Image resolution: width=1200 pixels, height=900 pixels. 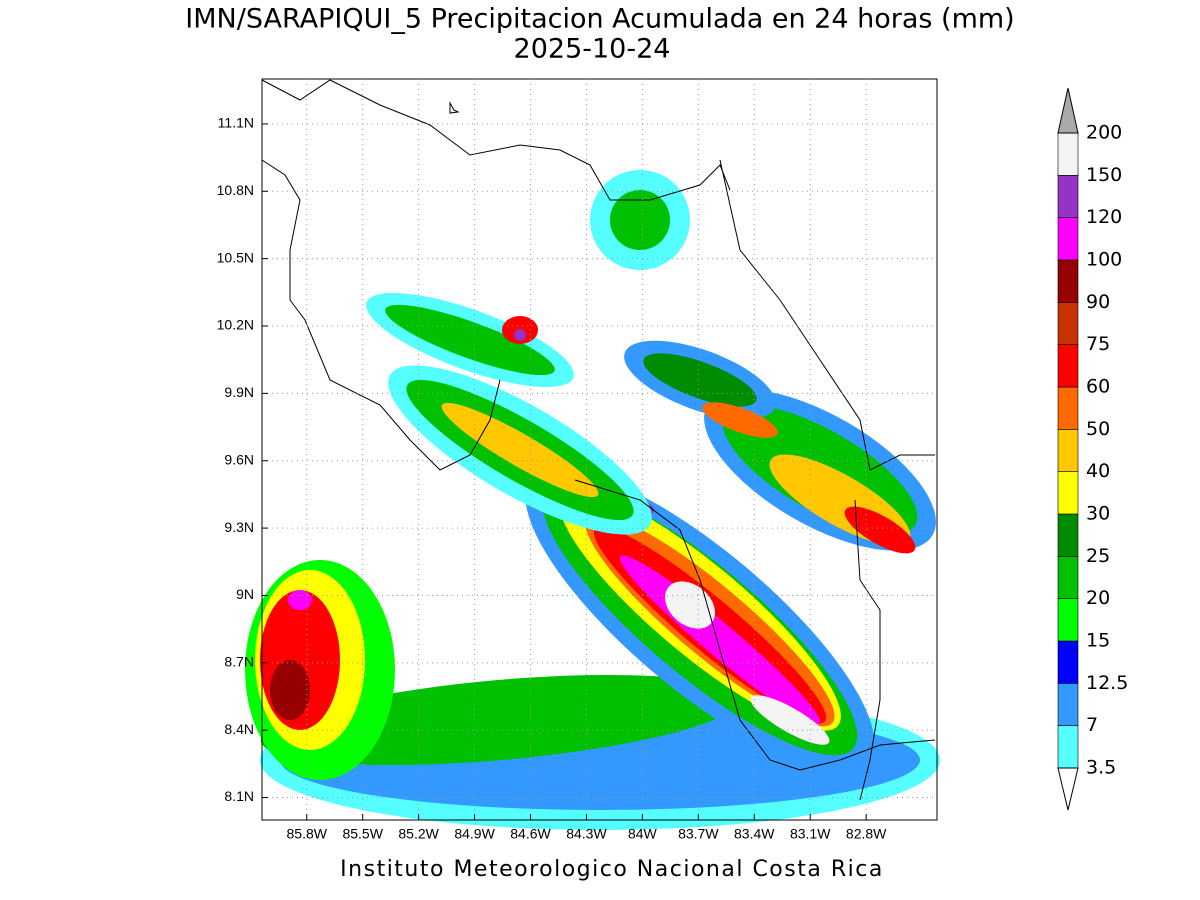 What do you see at coordinates (307, 834) in the screenshot?
I see `lon-tick-label: 85.8W` at bounding box center [307, 834].